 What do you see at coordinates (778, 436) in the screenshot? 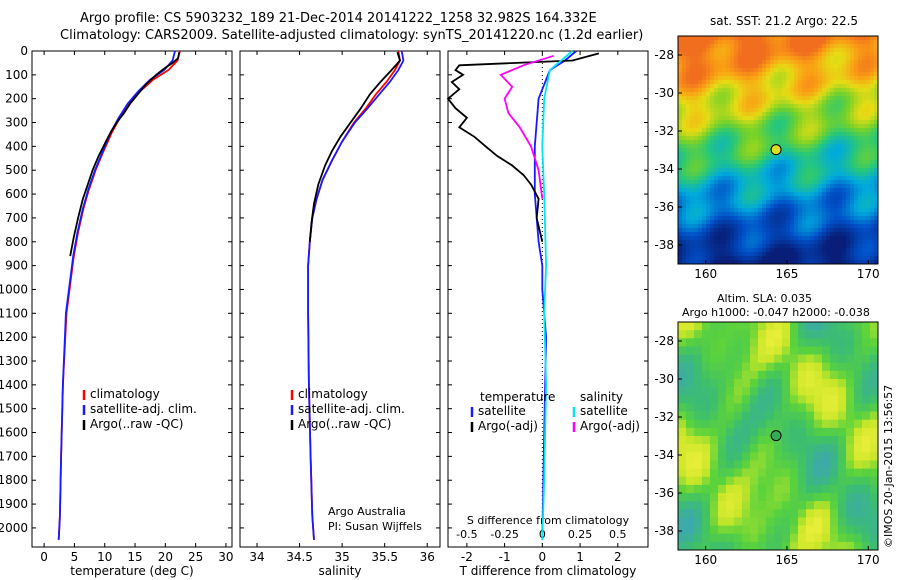
I see `map-frame` at bounding box center [778, 436].